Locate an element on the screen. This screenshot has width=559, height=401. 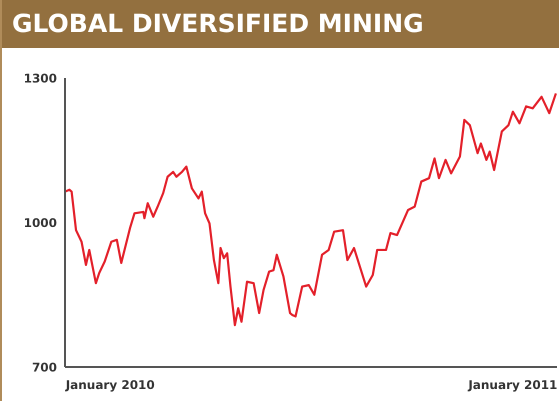
x-tick-label: January 2011 is located at coordinates (512, 385).